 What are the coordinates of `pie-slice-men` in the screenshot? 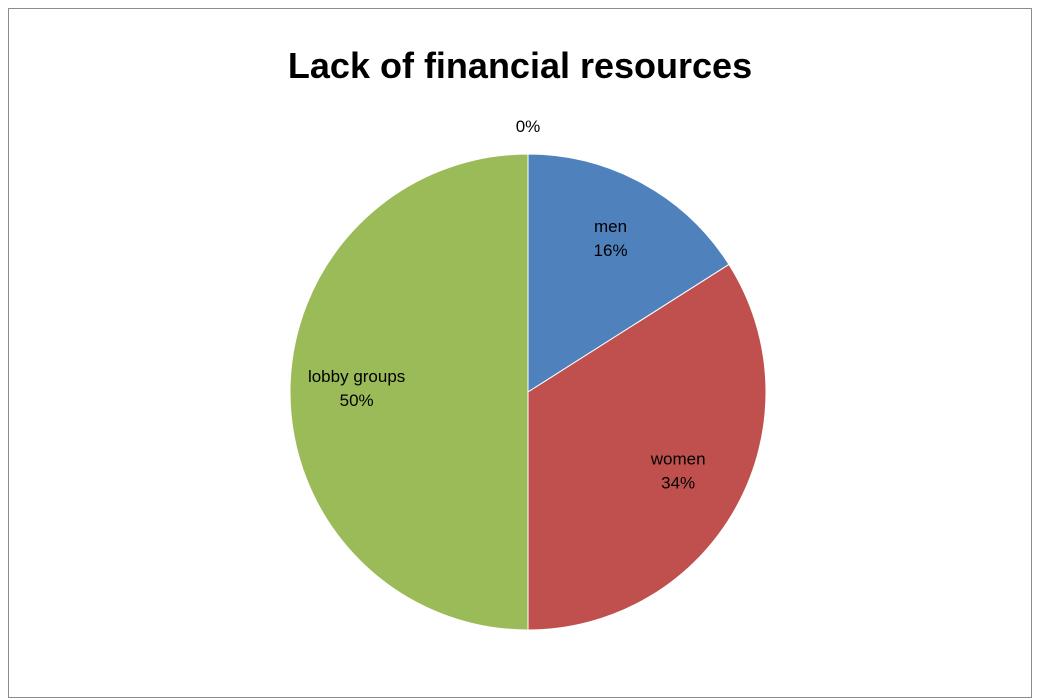 It's located at (628, 273).